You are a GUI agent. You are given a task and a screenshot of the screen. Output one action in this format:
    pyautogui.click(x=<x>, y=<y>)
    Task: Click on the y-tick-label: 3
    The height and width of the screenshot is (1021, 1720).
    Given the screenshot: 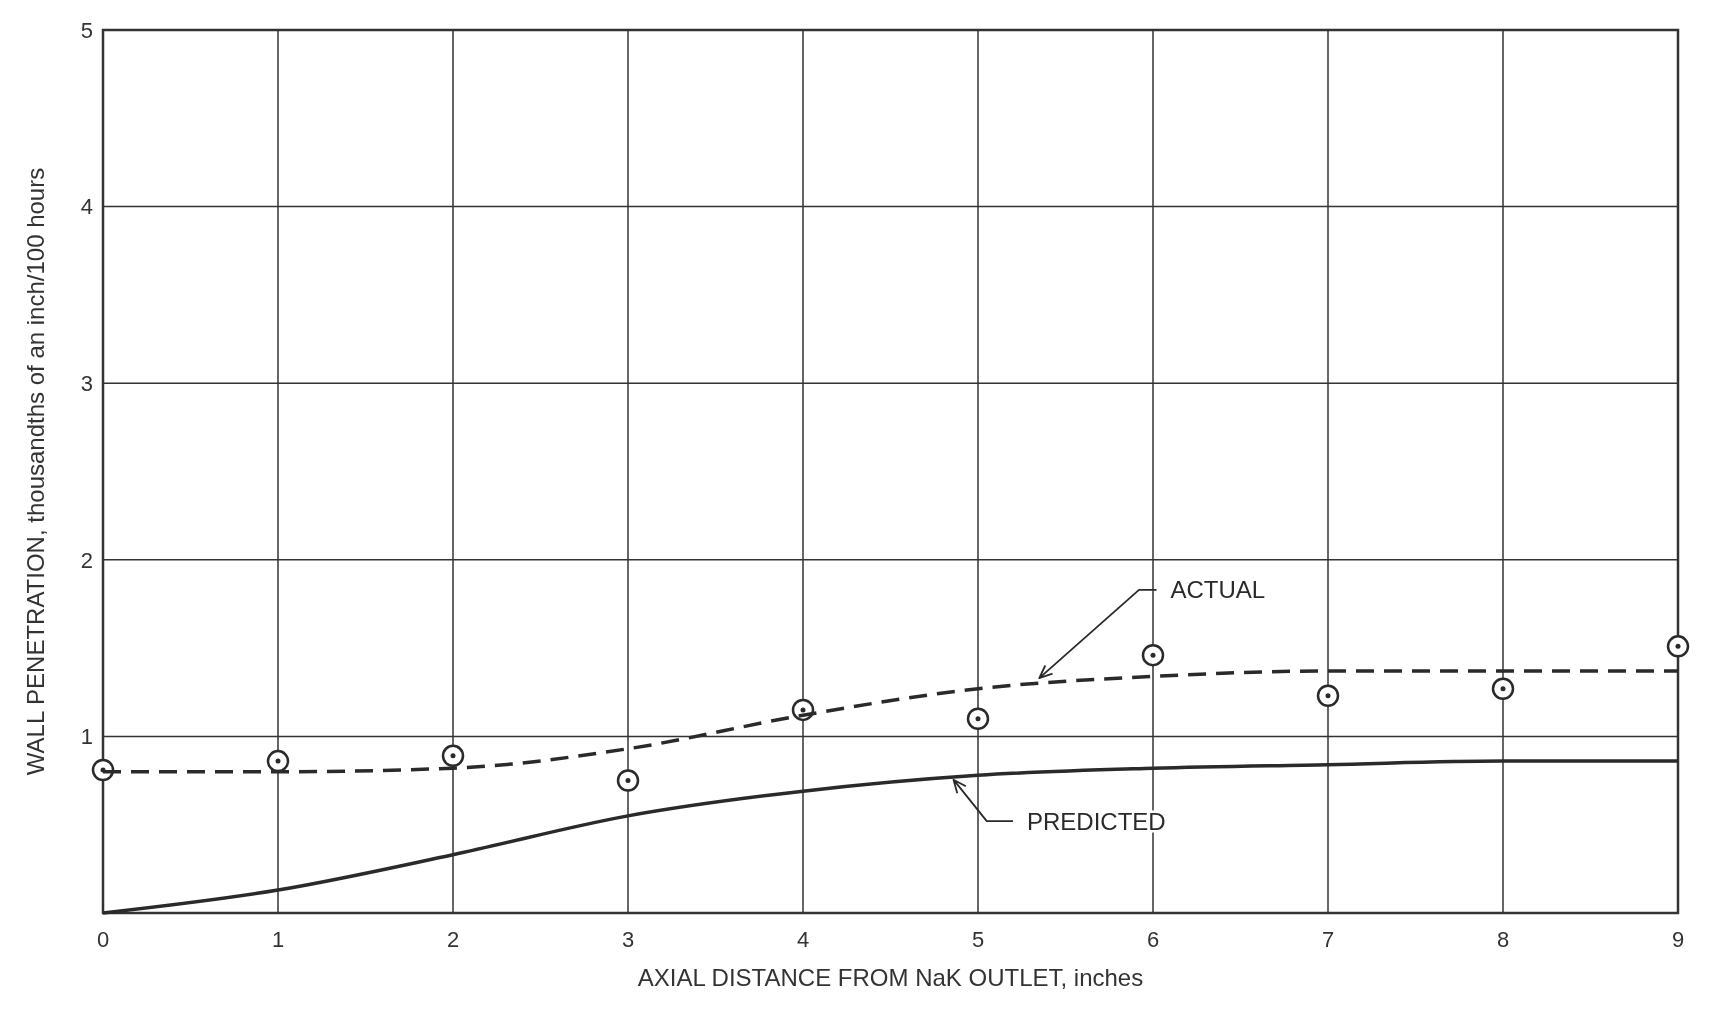 What is the action you would take?
    pyautogui.click(x=86, y=383)
    